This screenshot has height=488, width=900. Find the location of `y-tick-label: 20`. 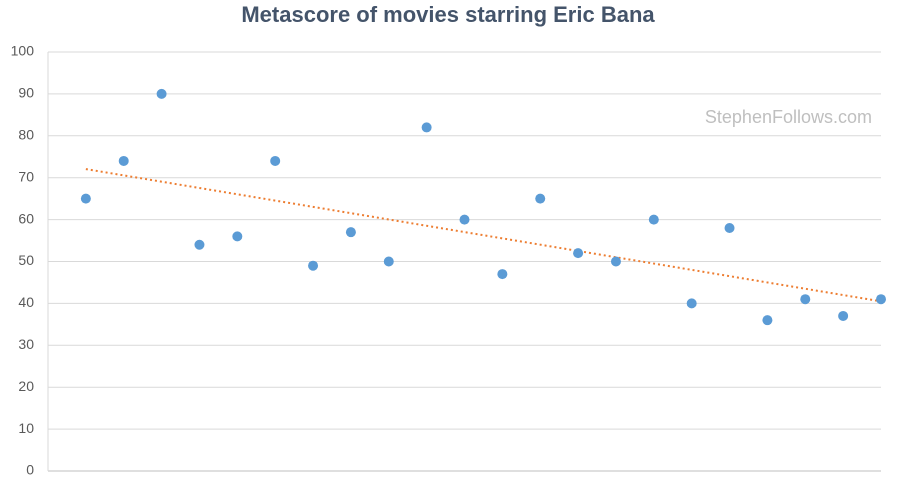

y-tick-label: 20 is located at coordinates (26, 386).